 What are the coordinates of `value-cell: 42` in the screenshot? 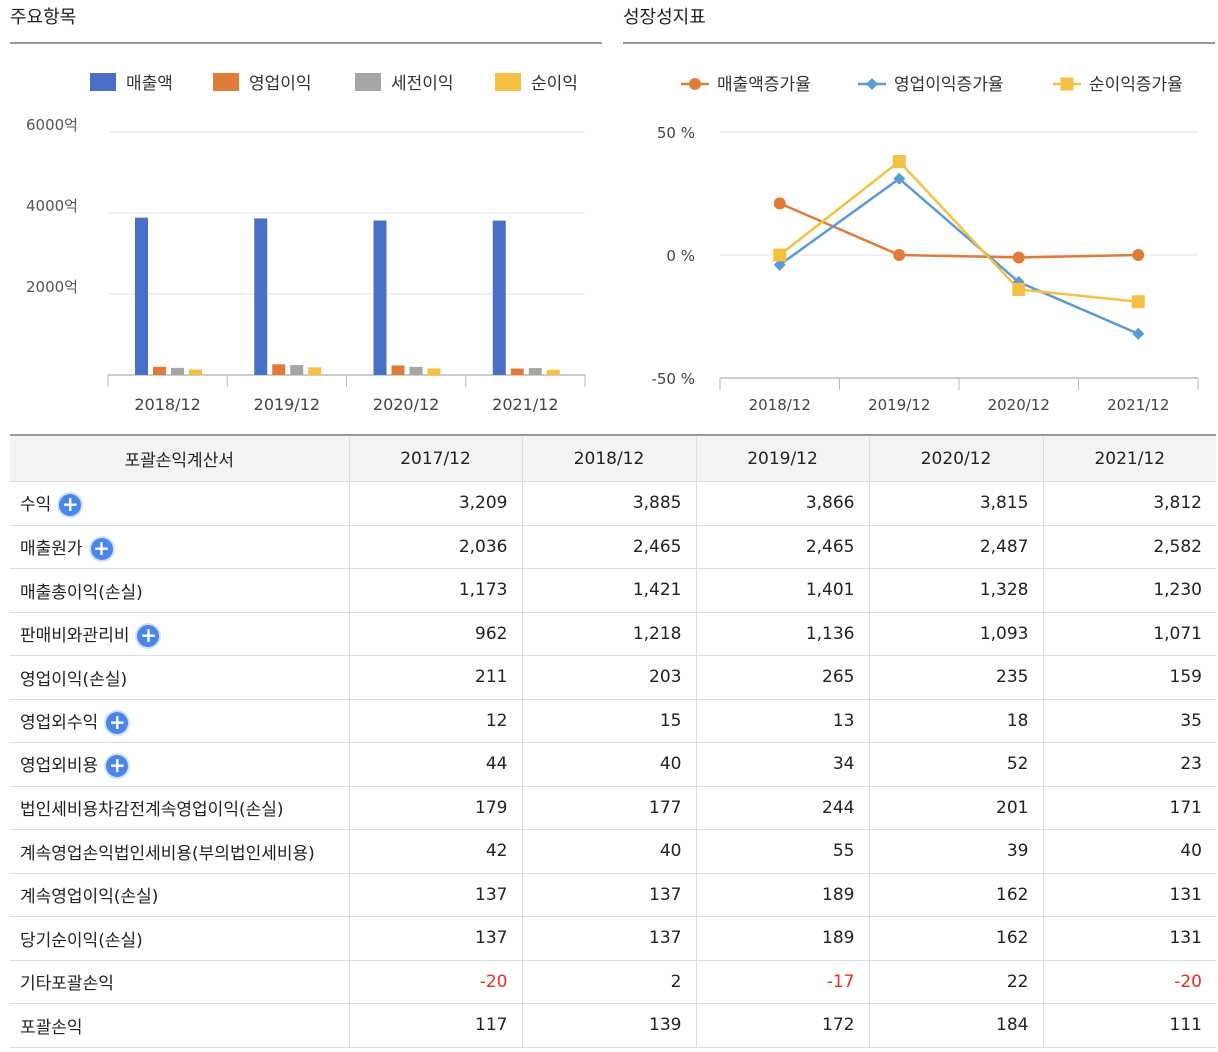 It's located at (435, 851).